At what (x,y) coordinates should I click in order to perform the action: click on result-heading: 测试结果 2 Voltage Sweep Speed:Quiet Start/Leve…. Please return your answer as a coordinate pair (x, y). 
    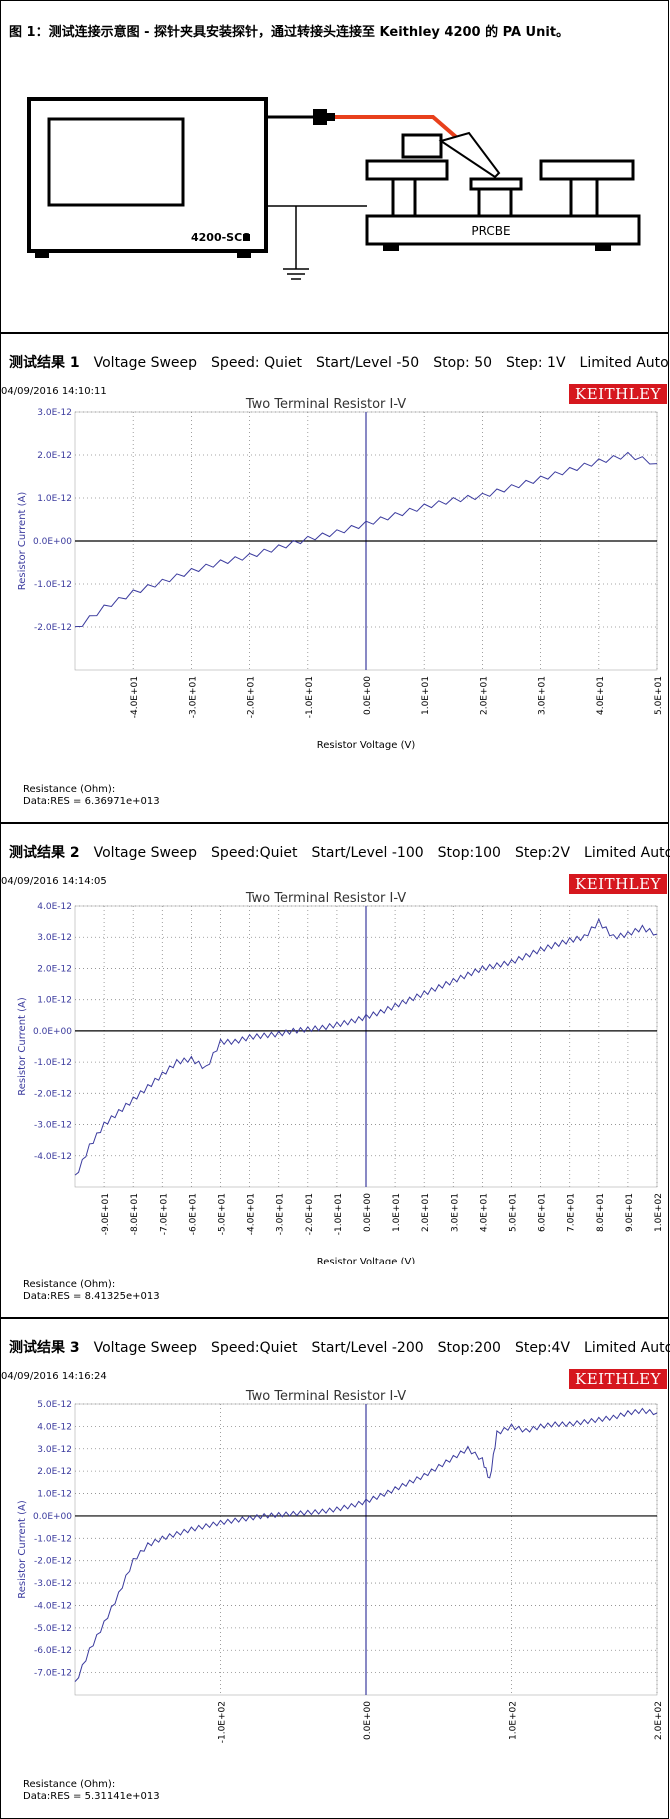
    Looking at the image, I should click on (339, 852).